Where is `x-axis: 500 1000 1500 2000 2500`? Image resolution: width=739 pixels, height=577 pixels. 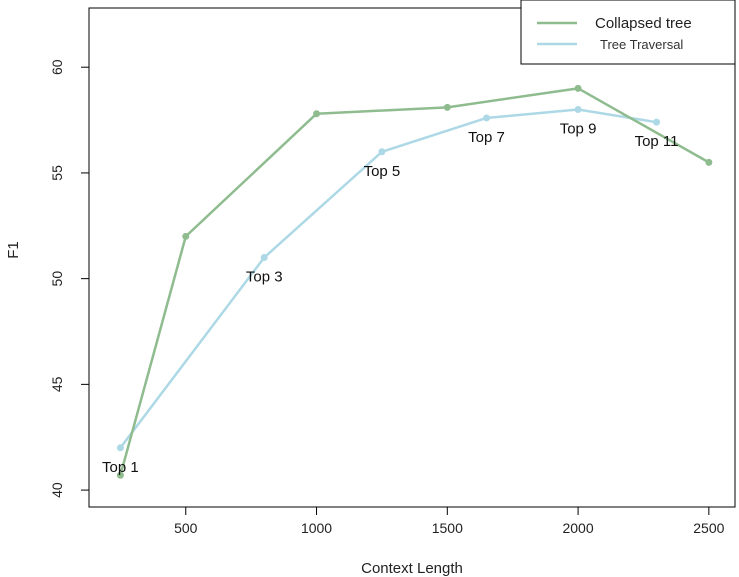
x-axis: 500 1000 1500 2000 2500 is located at coordinates (449, 521).